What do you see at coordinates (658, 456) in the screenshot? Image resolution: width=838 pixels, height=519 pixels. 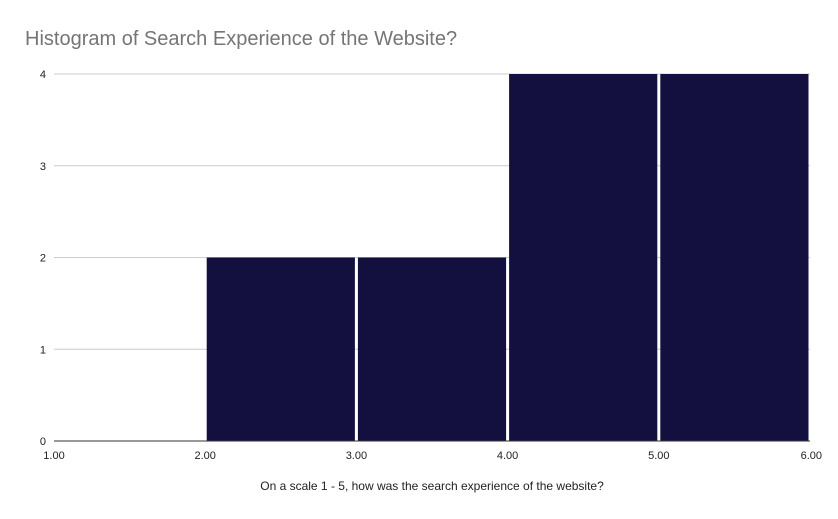 I see `x-tick-label: 5.00` at bounding box center [658, 456].